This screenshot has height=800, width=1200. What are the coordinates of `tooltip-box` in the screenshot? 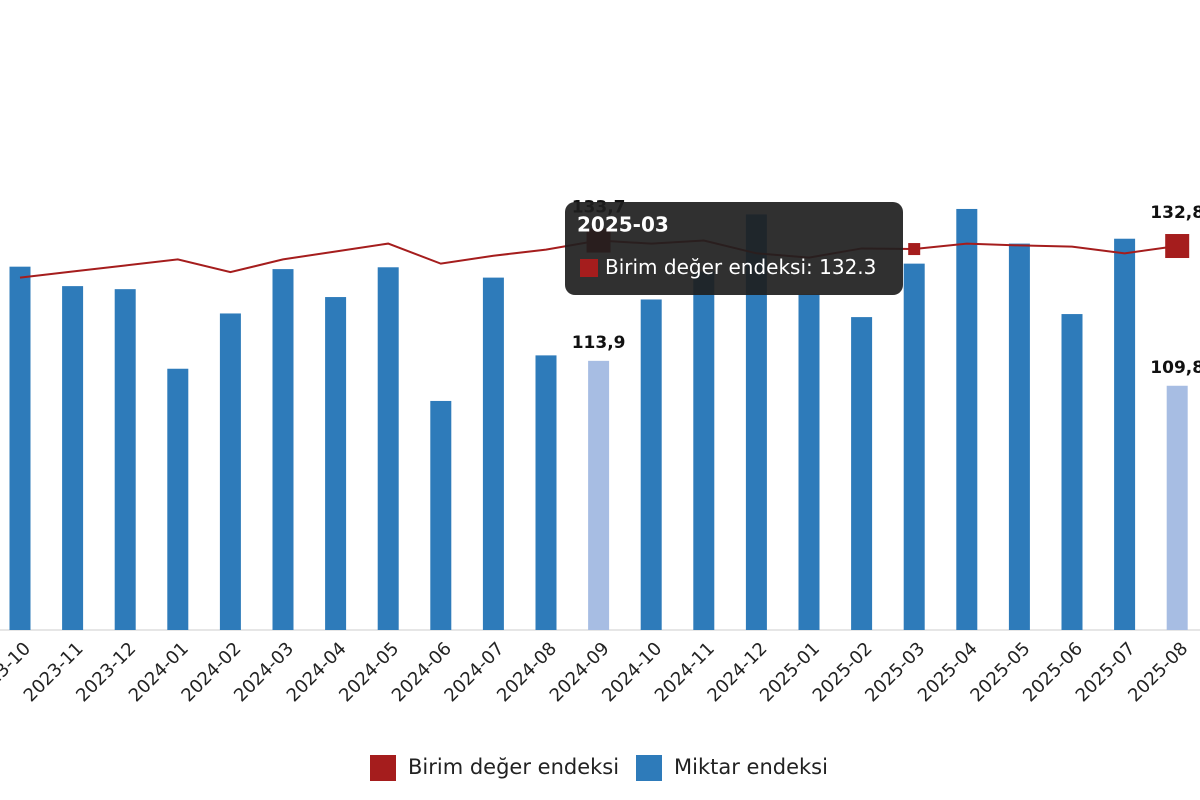 It's located at (734, 248).